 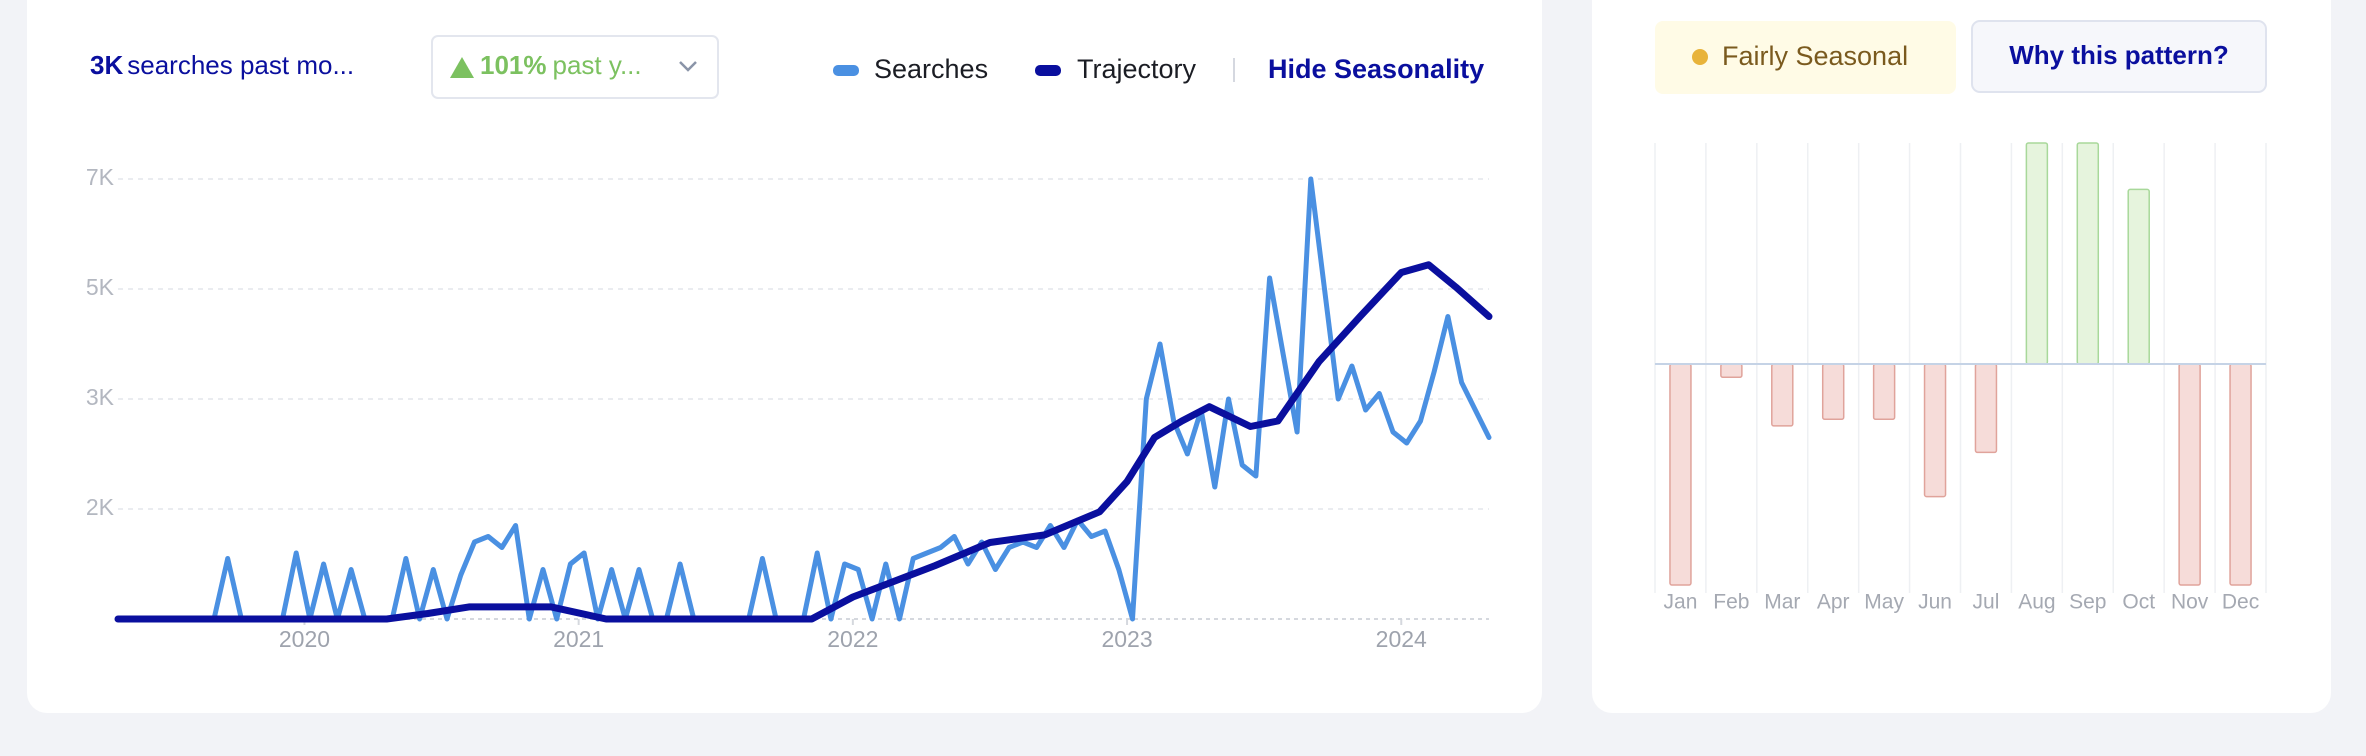 I want to click on growth-dropdown, so click(x=575, y=67).